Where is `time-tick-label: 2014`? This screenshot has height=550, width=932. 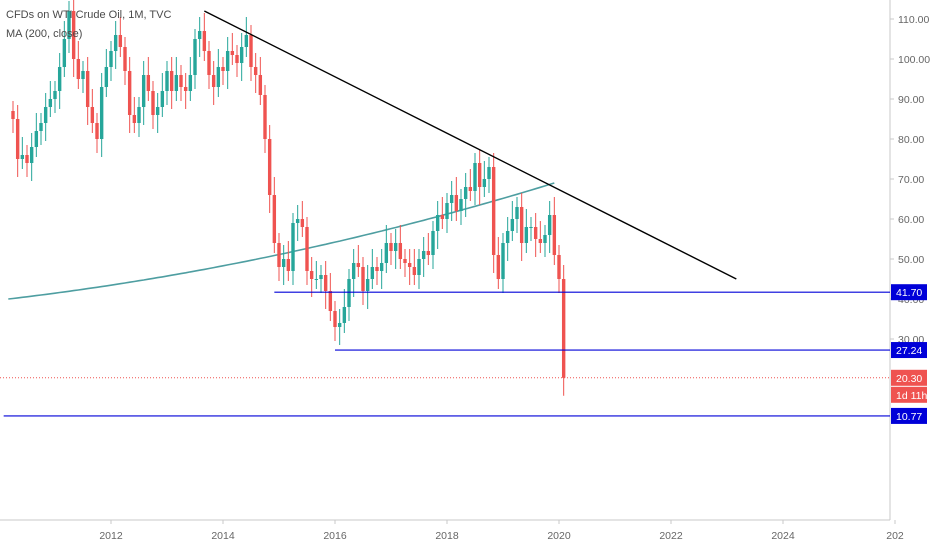
time-tick-label: 2014 is located at coordinates (223, 536).